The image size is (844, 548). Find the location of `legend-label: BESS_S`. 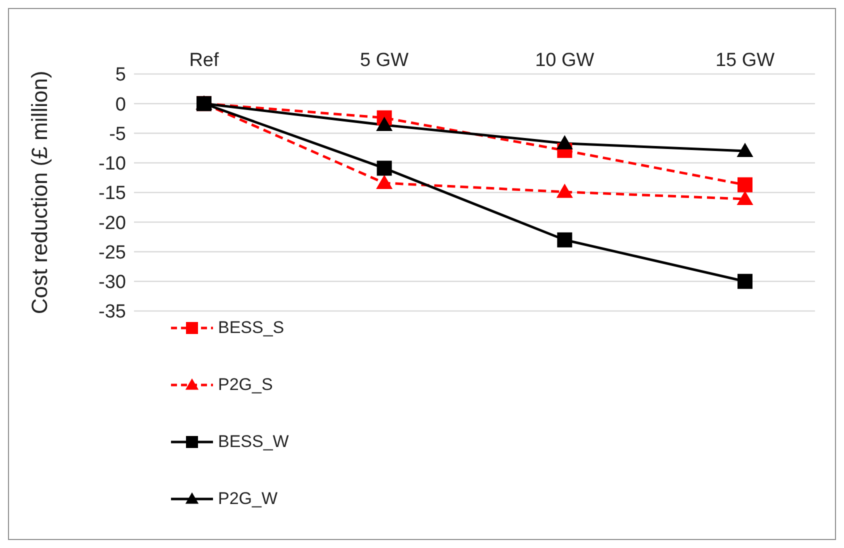

legend-label: BESS_S is located at coordinates (251, 328).